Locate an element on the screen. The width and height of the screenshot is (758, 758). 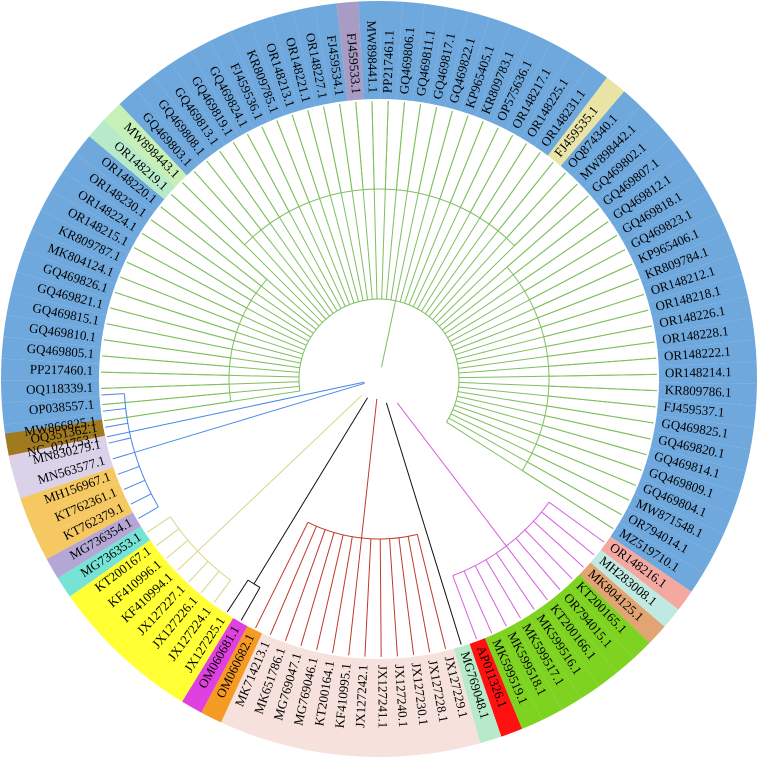
khaki-clade-stem is located at coordinates (279, 473).